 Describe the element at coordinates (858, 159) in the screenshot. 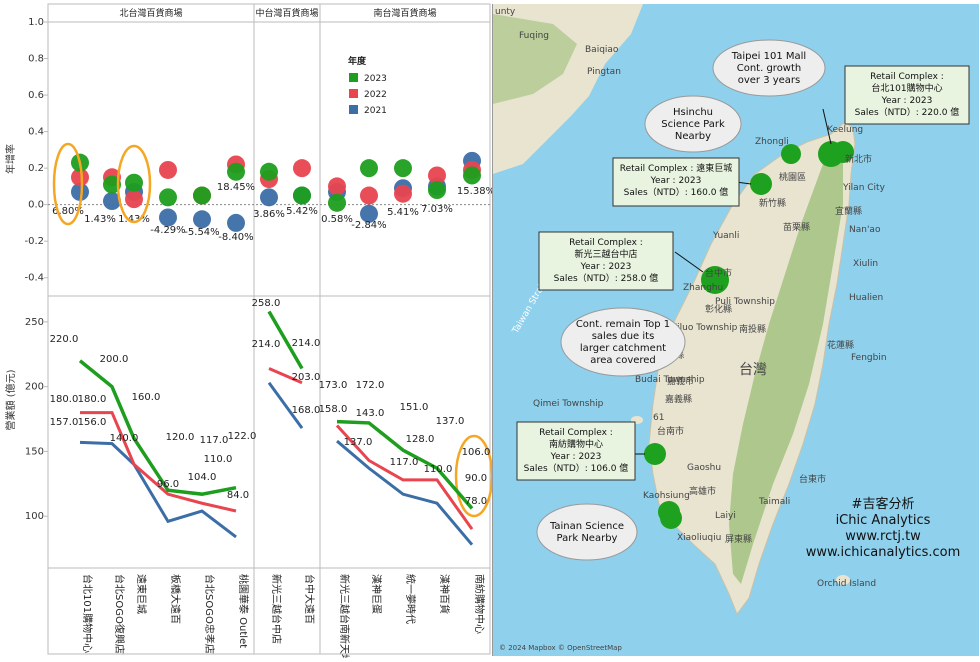

I see `map-place-label: 新北市` at that location.